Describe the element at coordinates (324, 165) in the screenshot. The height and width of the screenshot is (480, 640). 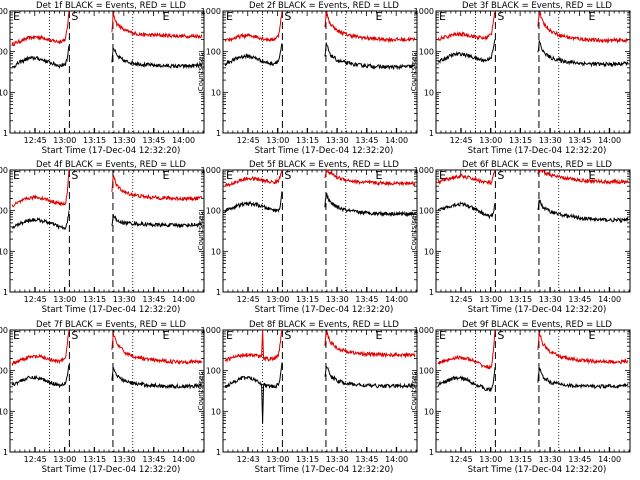
I see `panel-title: Det 5f BLACK = Events, RED = LLD` at that location.